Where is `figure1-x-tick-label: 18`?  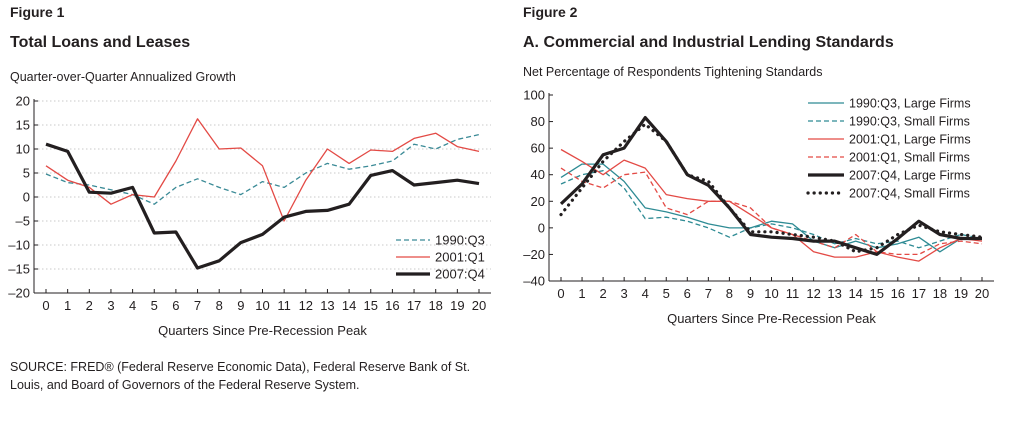 figure1-x-tick-label: 18 is located at coordinates (435, 305).